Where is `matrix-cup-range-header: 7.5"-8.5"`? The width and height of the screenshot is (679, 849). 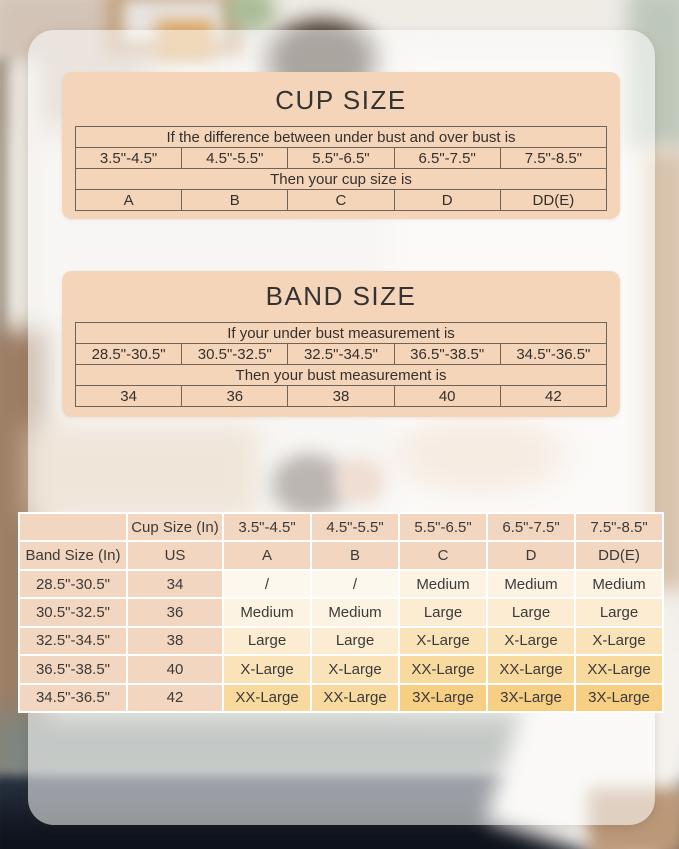
matrix-cup-range-header: 7.5"-8.5" is located at coordinates (619, 527).